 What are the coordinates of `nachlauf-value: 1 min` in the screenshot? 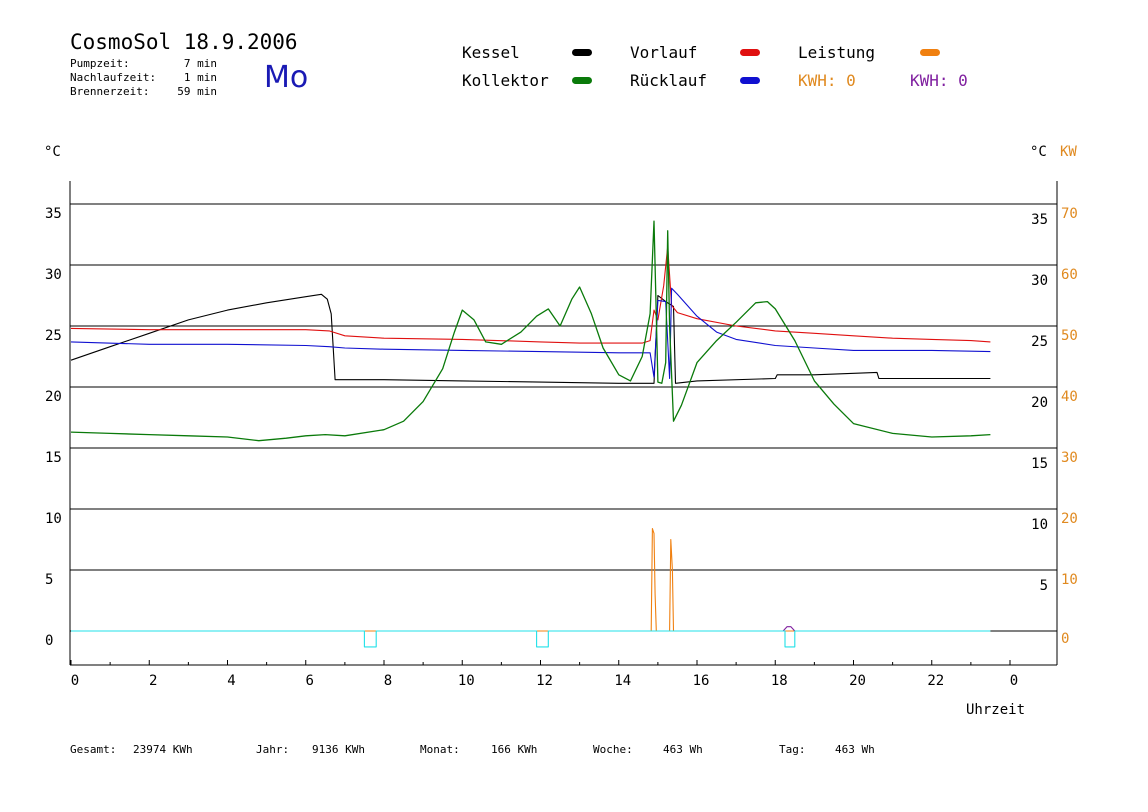 It's located at (200, 77).